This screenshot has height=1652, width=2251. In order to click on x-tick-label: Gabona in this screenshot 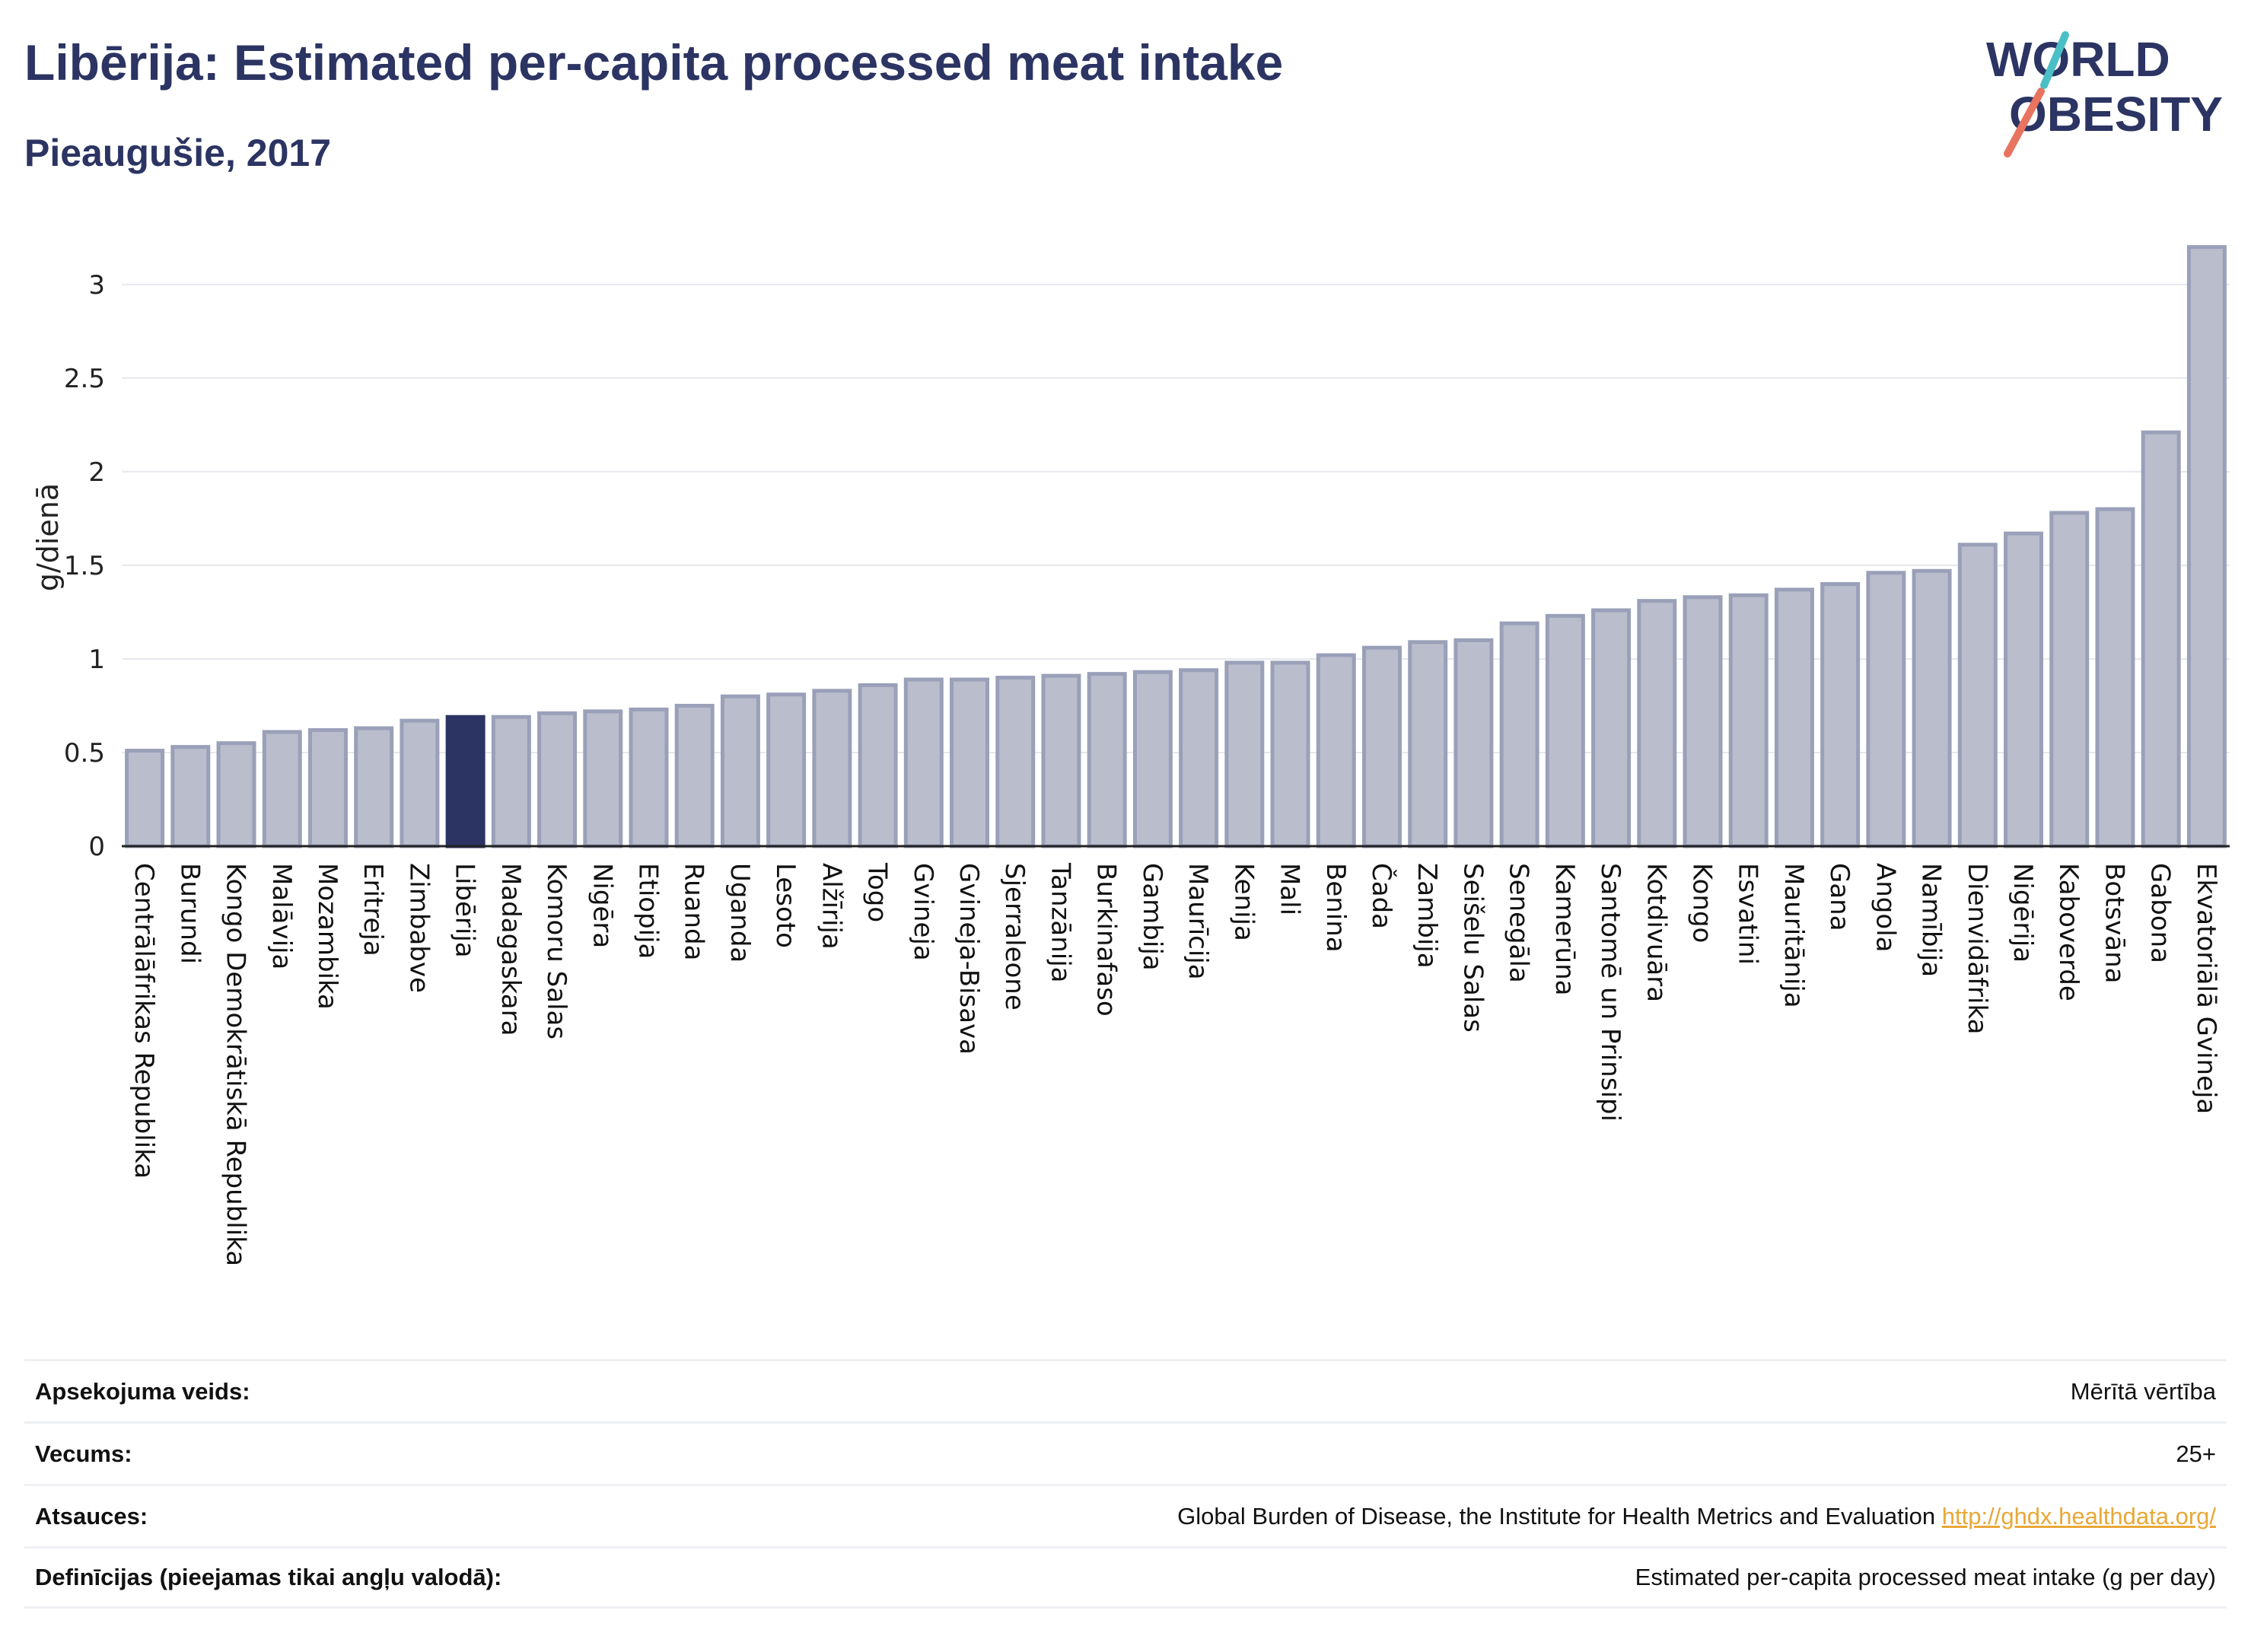, I will do `click(2160, 913)`.